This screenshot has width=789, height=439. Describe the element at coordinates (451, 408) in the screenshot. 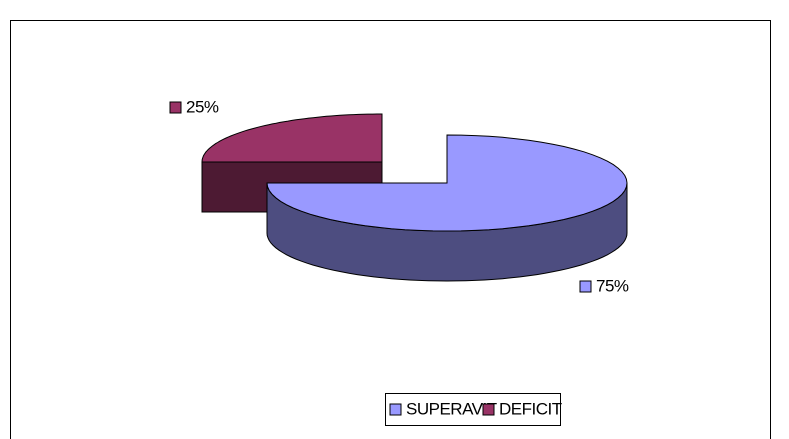

I see `legend-label: SUPERAVIT` at that location.